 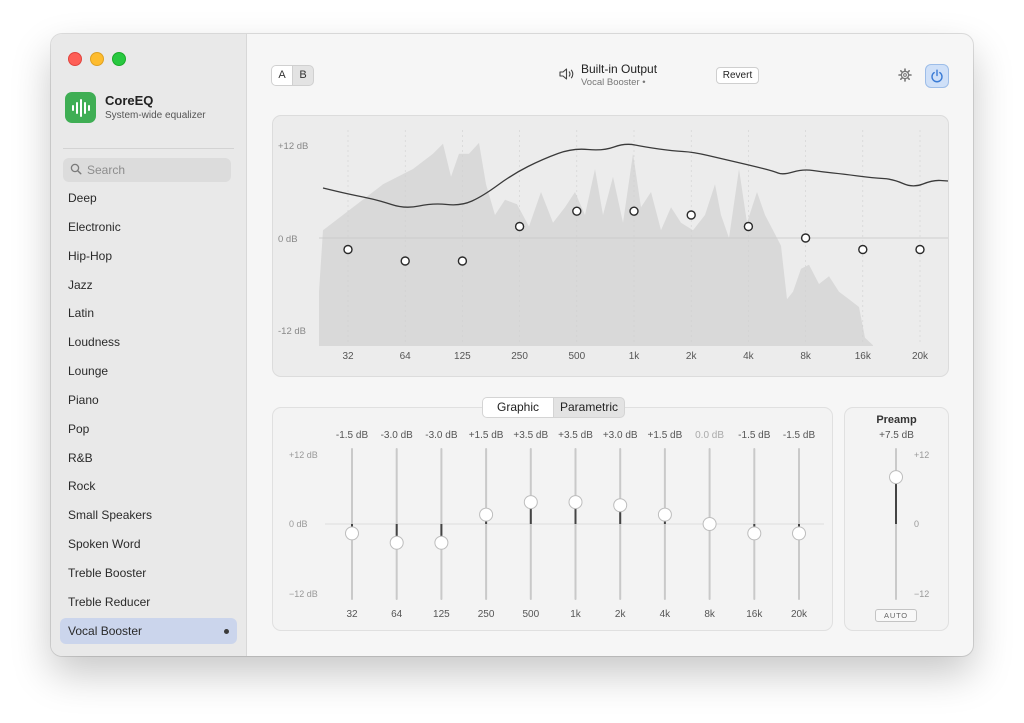 What do you see at coordinates (863, 356) in the screenshot?
I see `x-axis-label: 16k` at bounding box center [863, 356].